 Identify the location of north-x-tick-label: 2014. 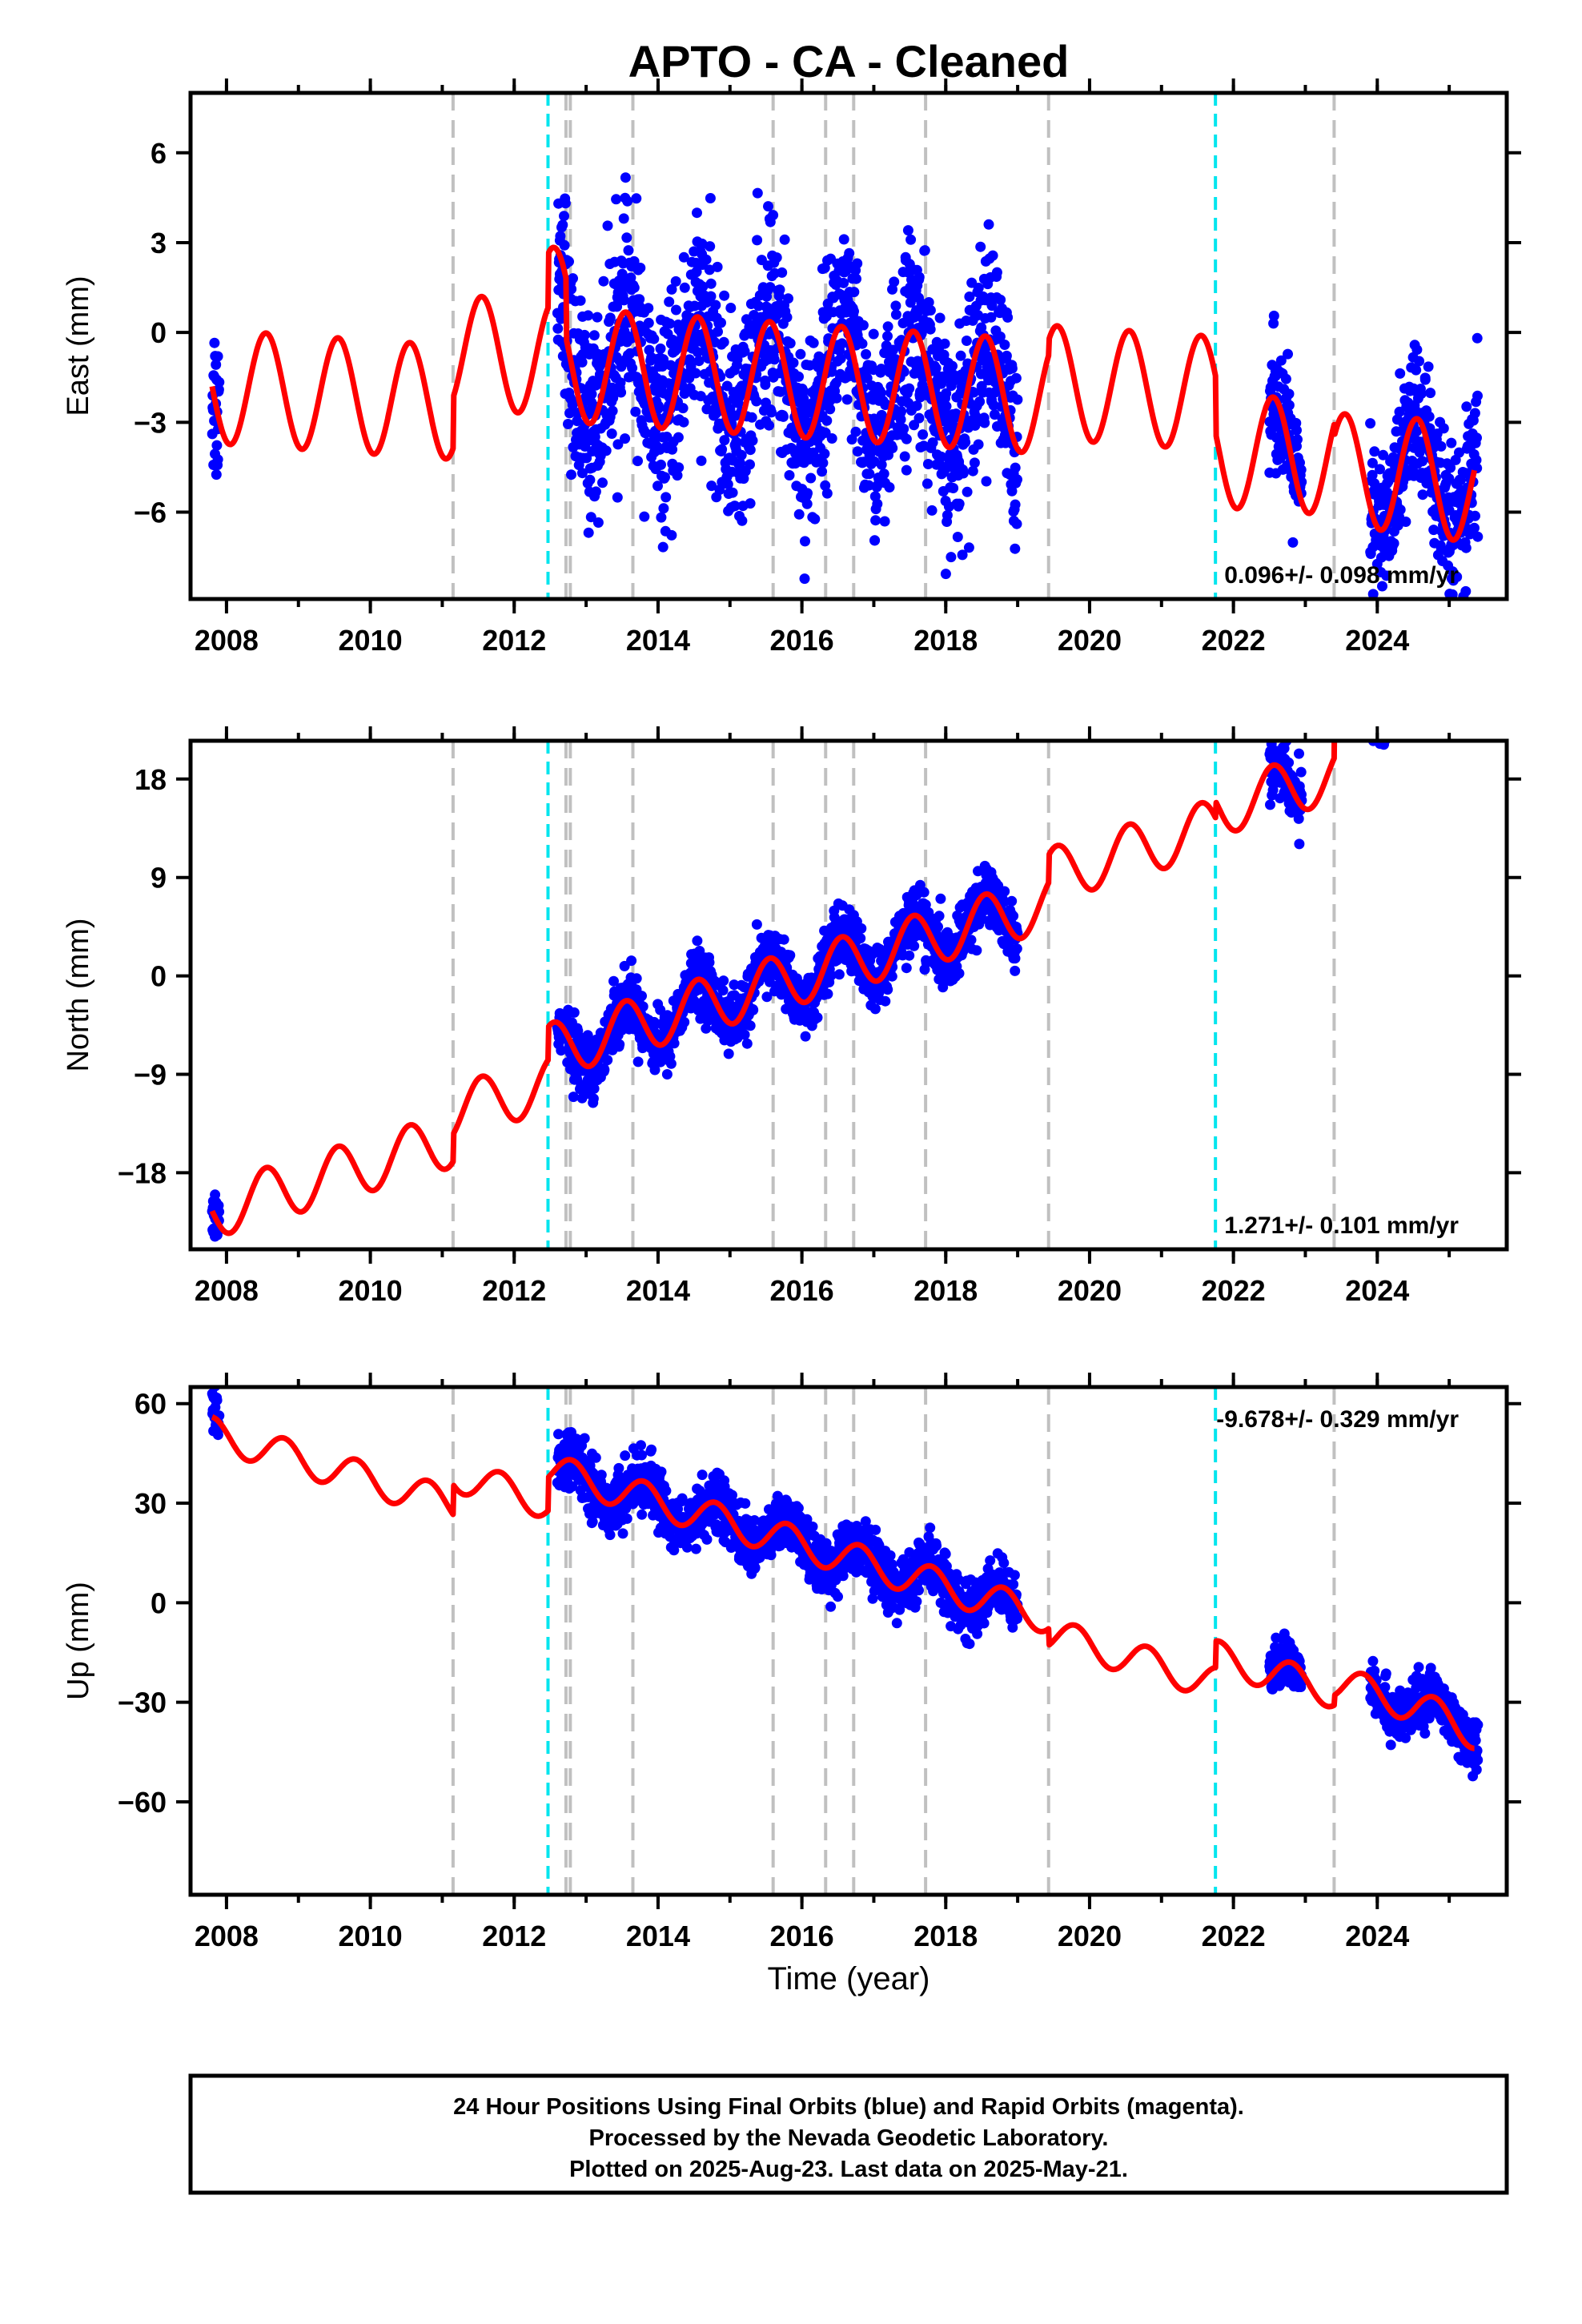
(658, 1290).